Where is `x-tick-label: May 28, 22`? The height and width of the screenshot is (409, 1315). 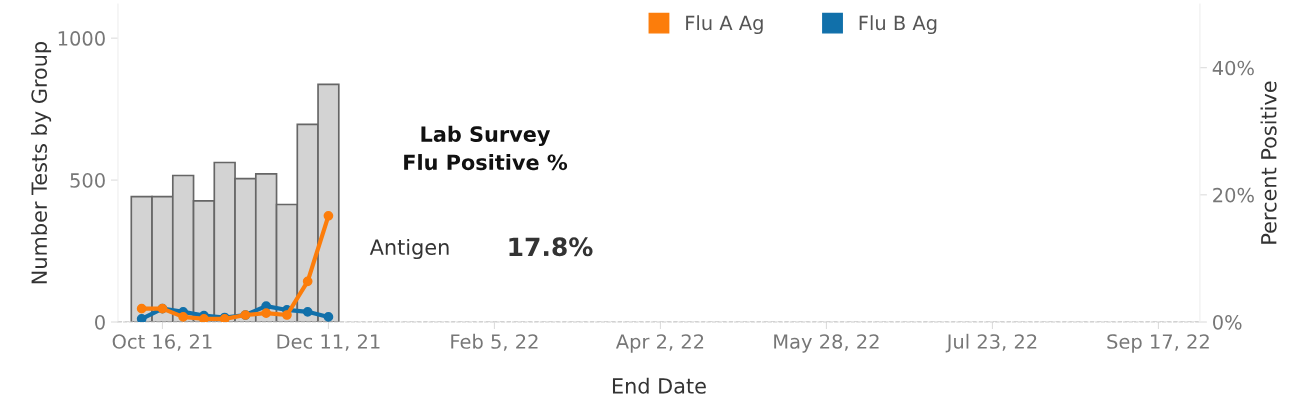 x-tick-label: May 28, 22 is located at coordinates (826, 343).